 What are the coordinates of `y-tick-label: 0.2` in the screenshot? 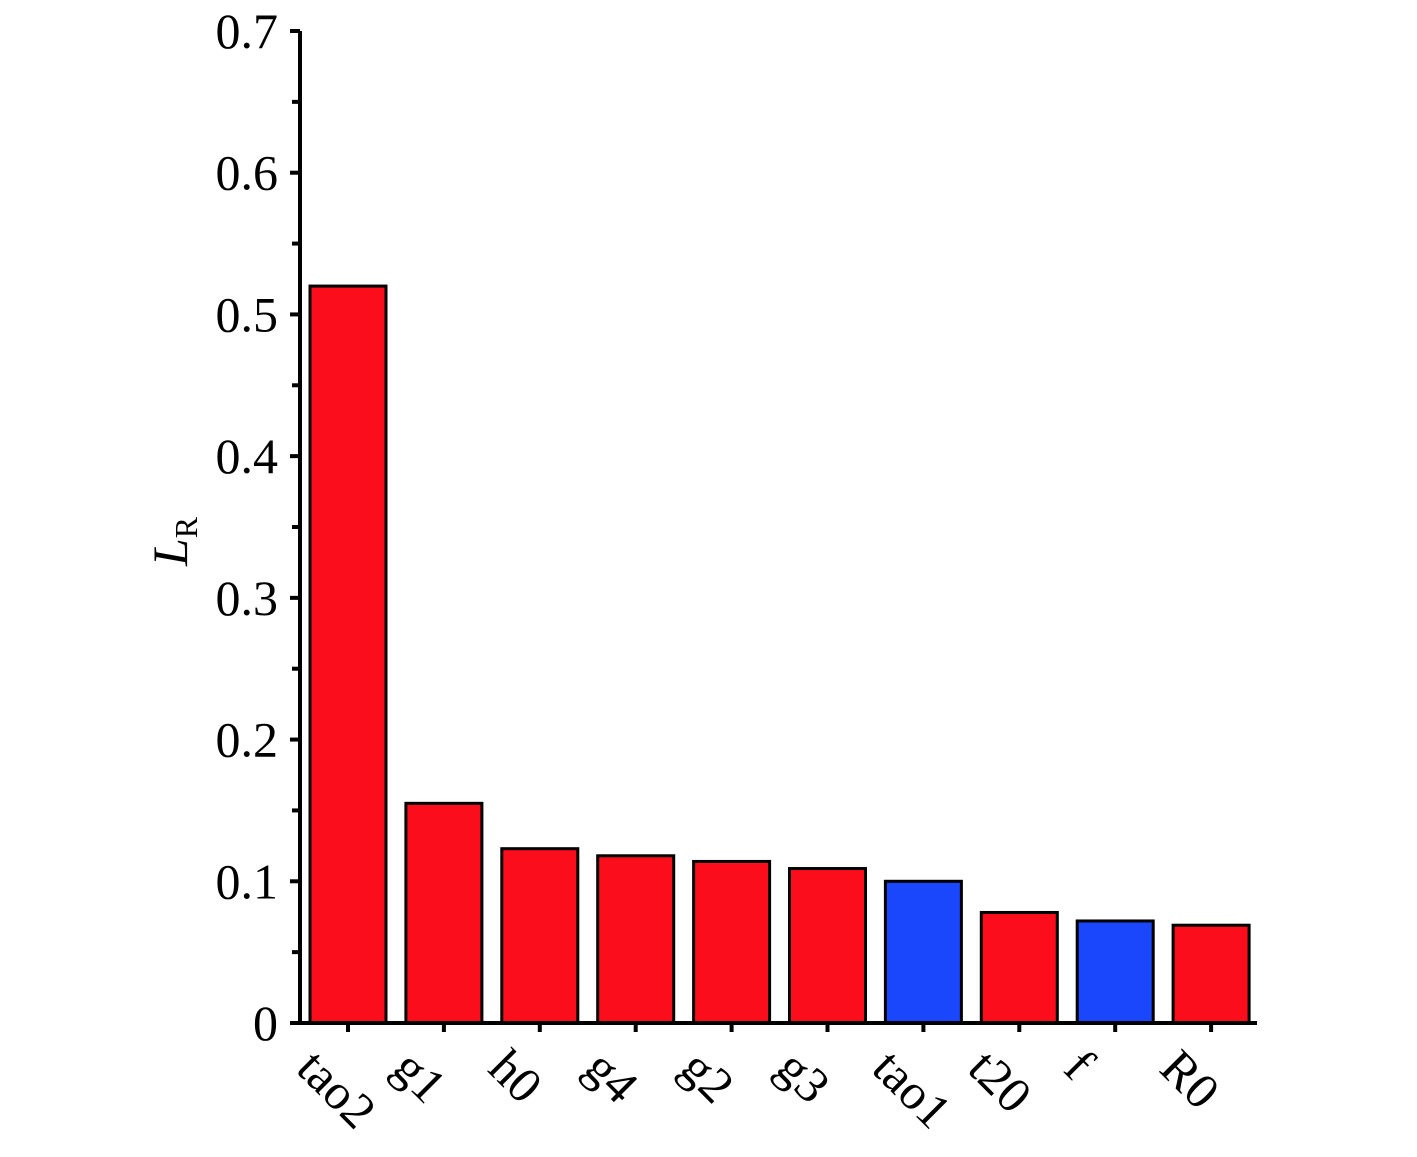 It's located at (247, 740).